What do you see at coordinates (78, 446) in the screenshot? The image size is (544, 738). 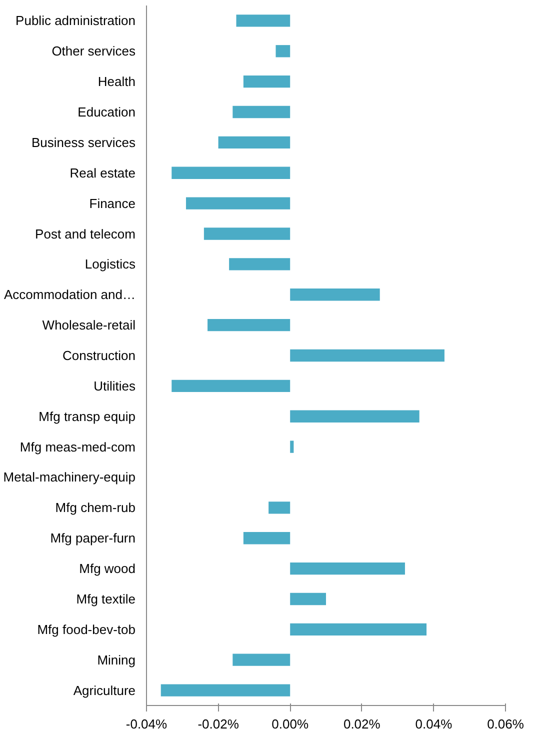 I see `y-tick-label: Mfg meas-med-com` at bounding box center [78, 446].